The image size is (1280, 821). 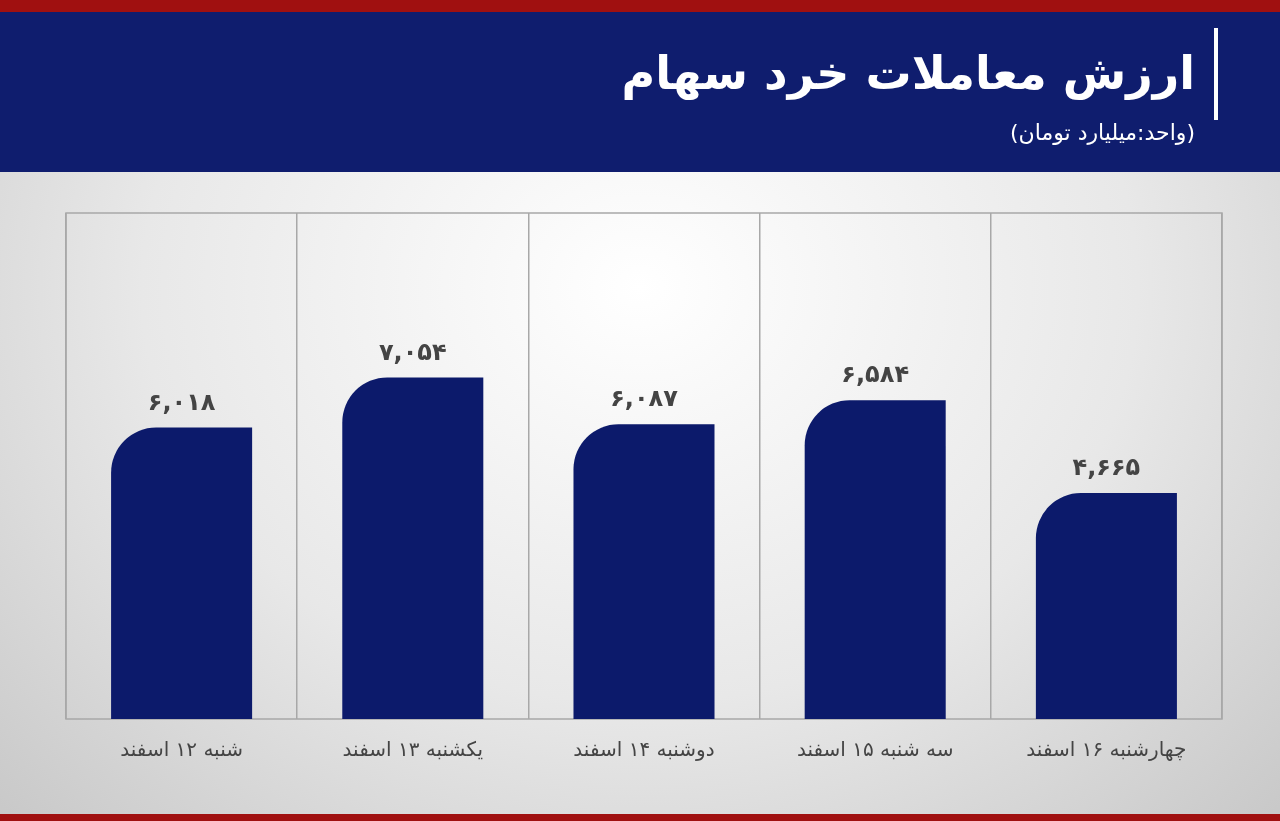 I want to click on data-label: ۴,۶۶۵, so click(x=1106, y=467).